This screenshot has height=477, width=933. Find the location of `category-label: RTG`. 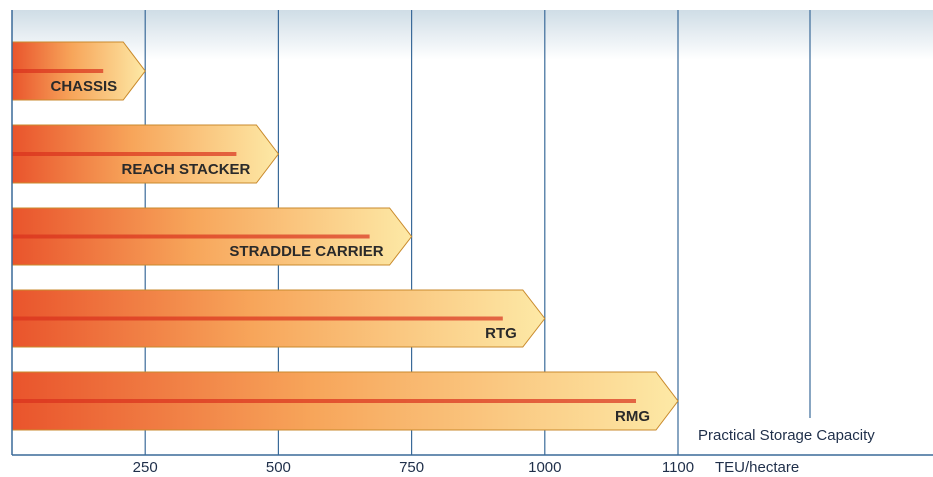

category-label: RTG is located at coordinates (501, 333).